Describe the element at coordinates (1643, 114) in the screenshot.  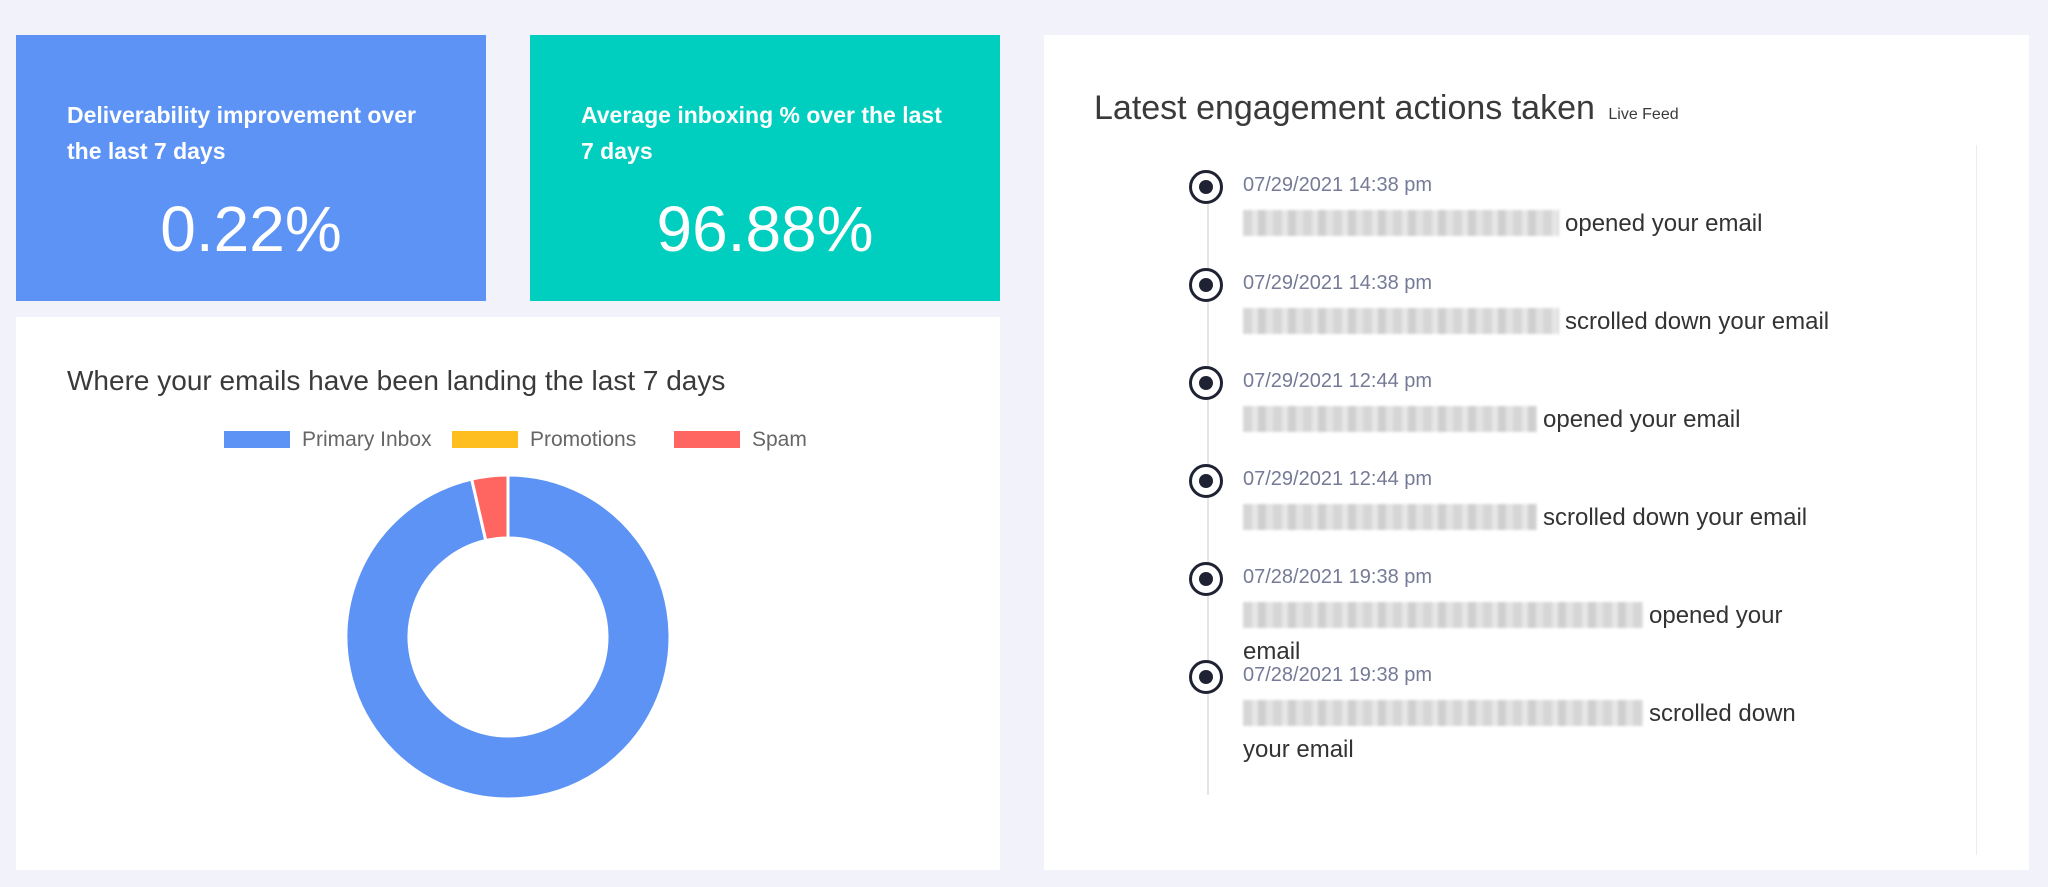
I see `live-feed-label: Live Feed` at that location.